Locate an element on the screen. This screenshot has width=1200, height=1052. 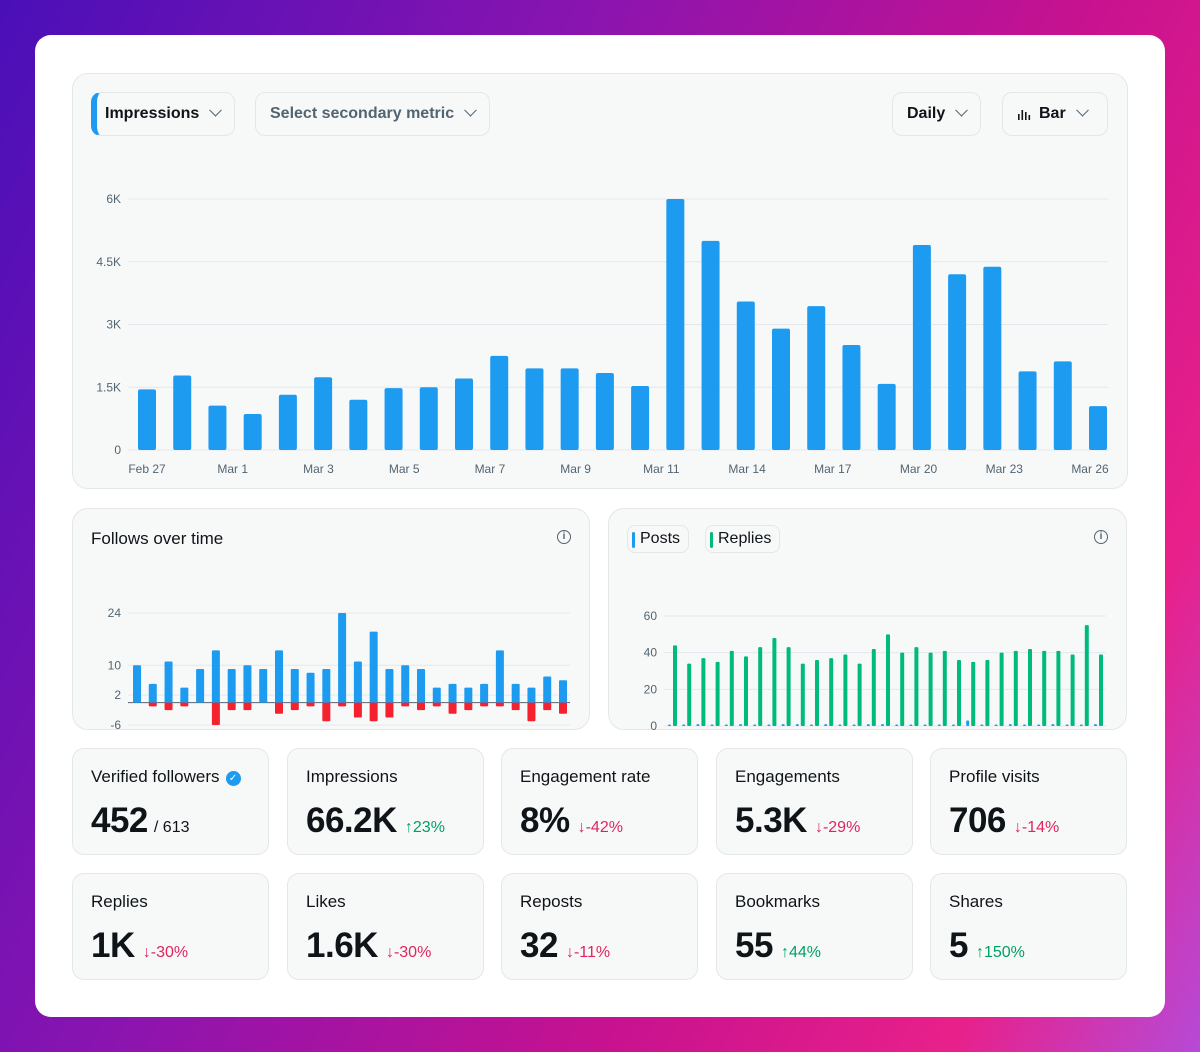
follows-title: Follows over time is located at coordinates (157, 538).